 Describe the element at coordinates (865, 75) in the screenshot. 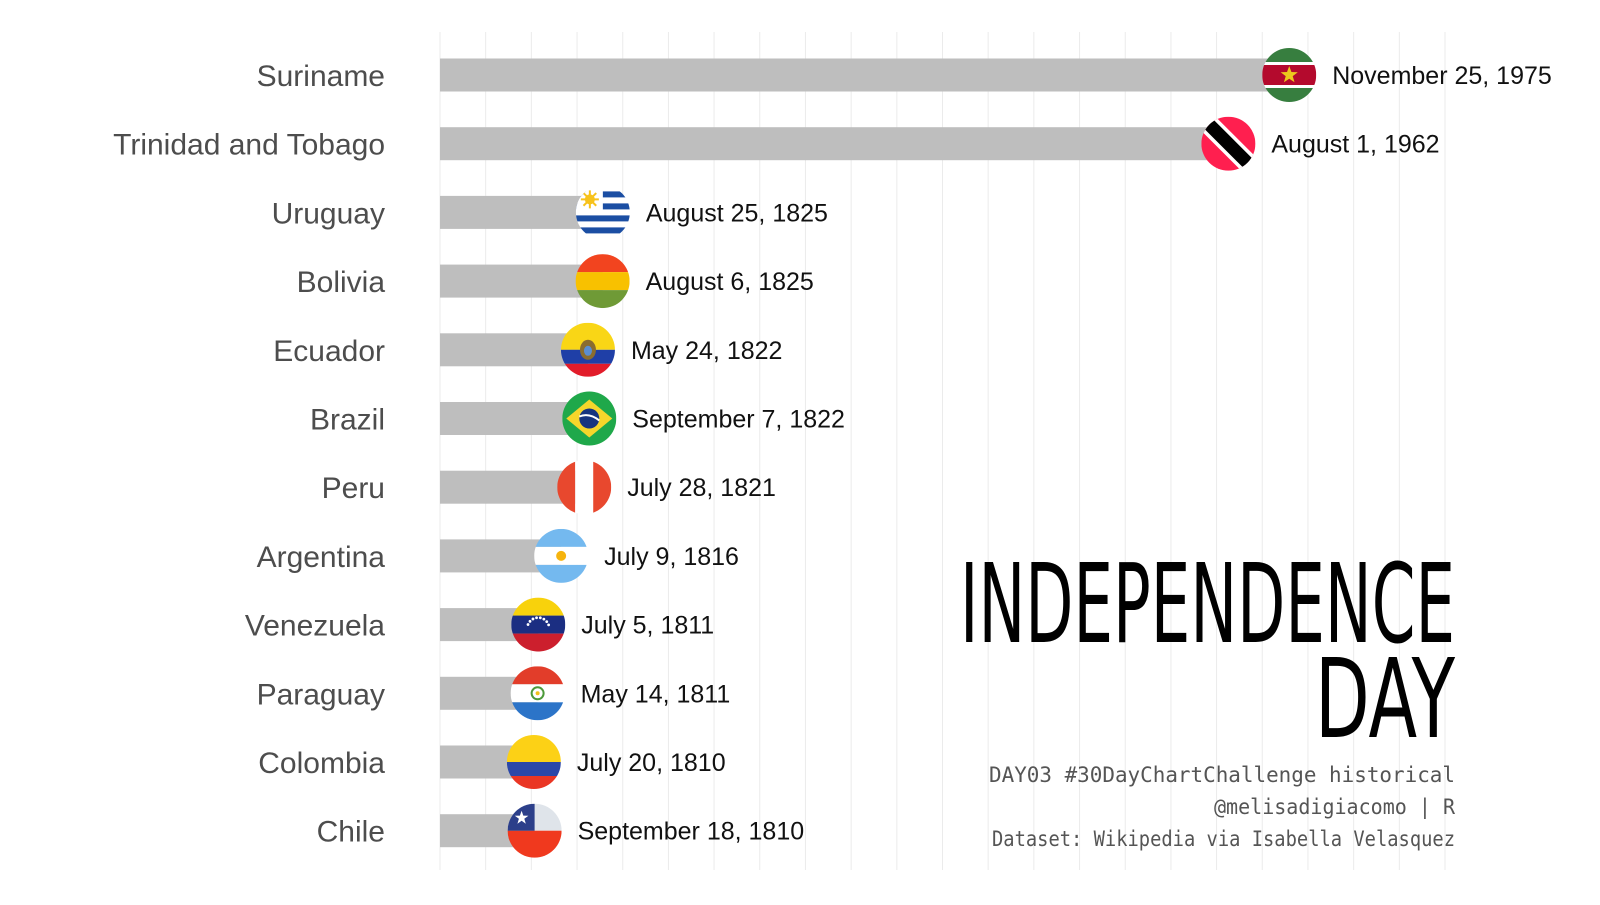

I see `bar-suriname` at that location.